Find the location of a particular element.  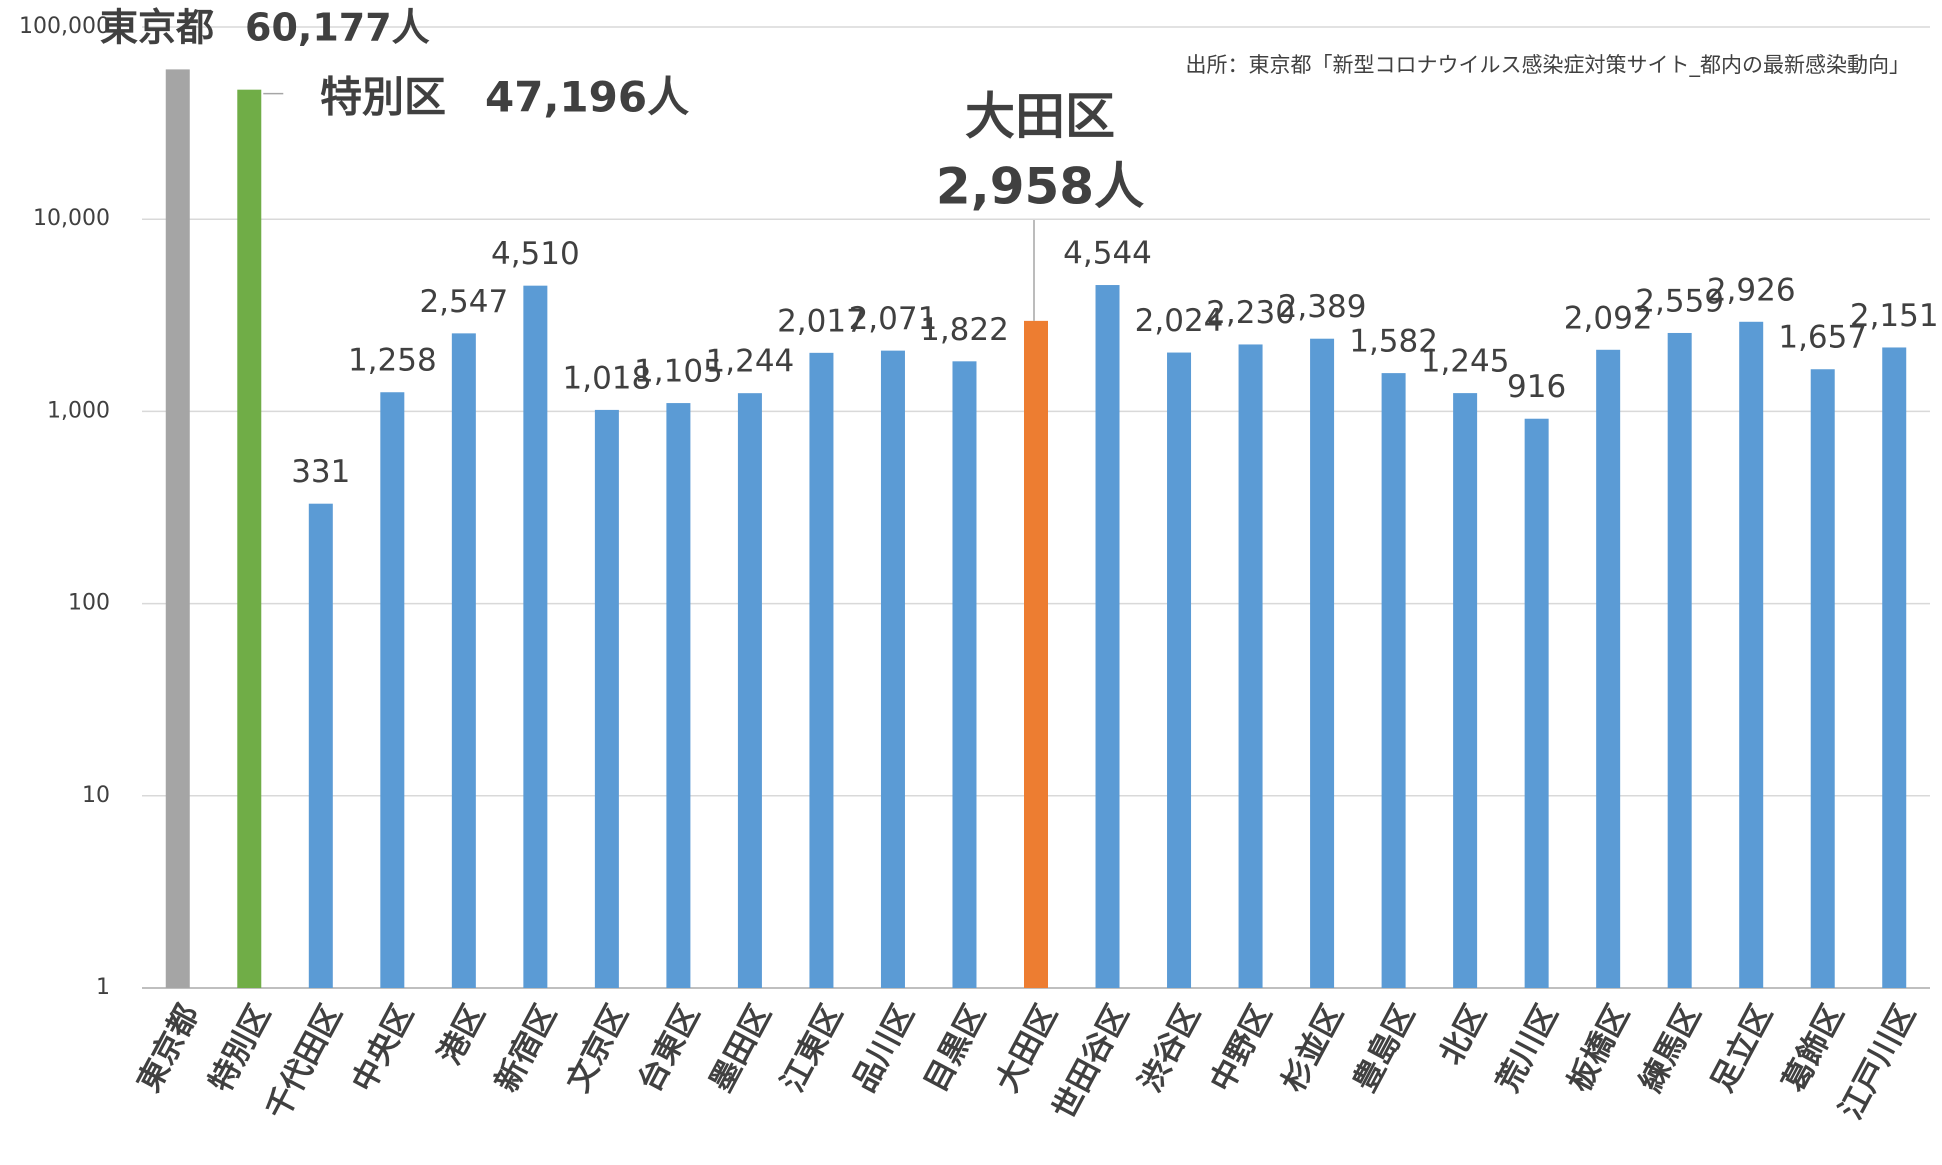

data-label: 2,230 is located at coordinates (1250, 313).